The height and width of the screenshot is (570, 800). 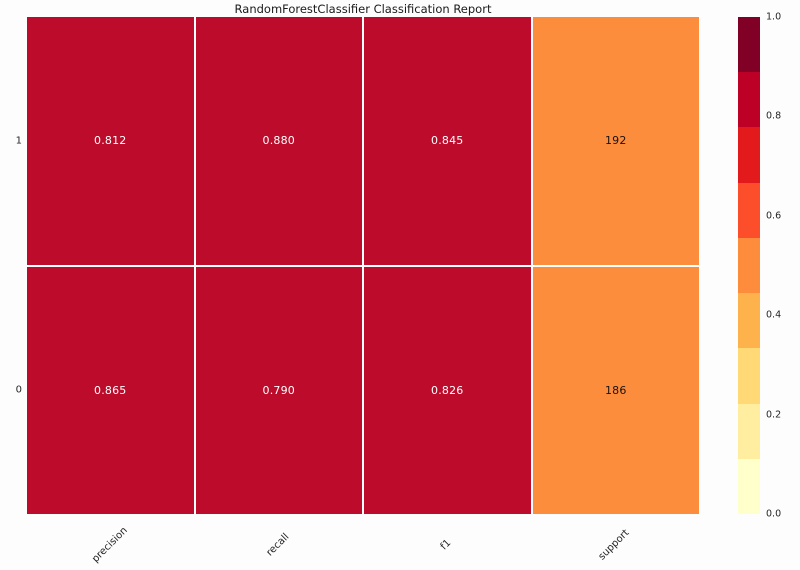 What do you see at coordinates (18, 390) in the screenshot?
I see `y-tick-label-0: 0` at bounding box center [18, 390].